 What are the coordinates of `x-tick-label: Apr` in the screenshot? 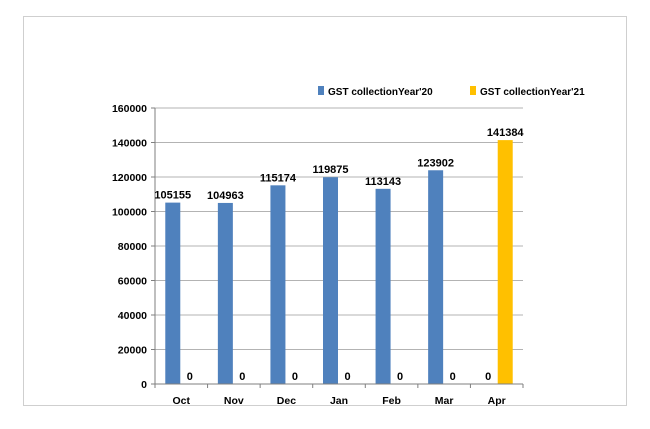 It's located at (497, 401).